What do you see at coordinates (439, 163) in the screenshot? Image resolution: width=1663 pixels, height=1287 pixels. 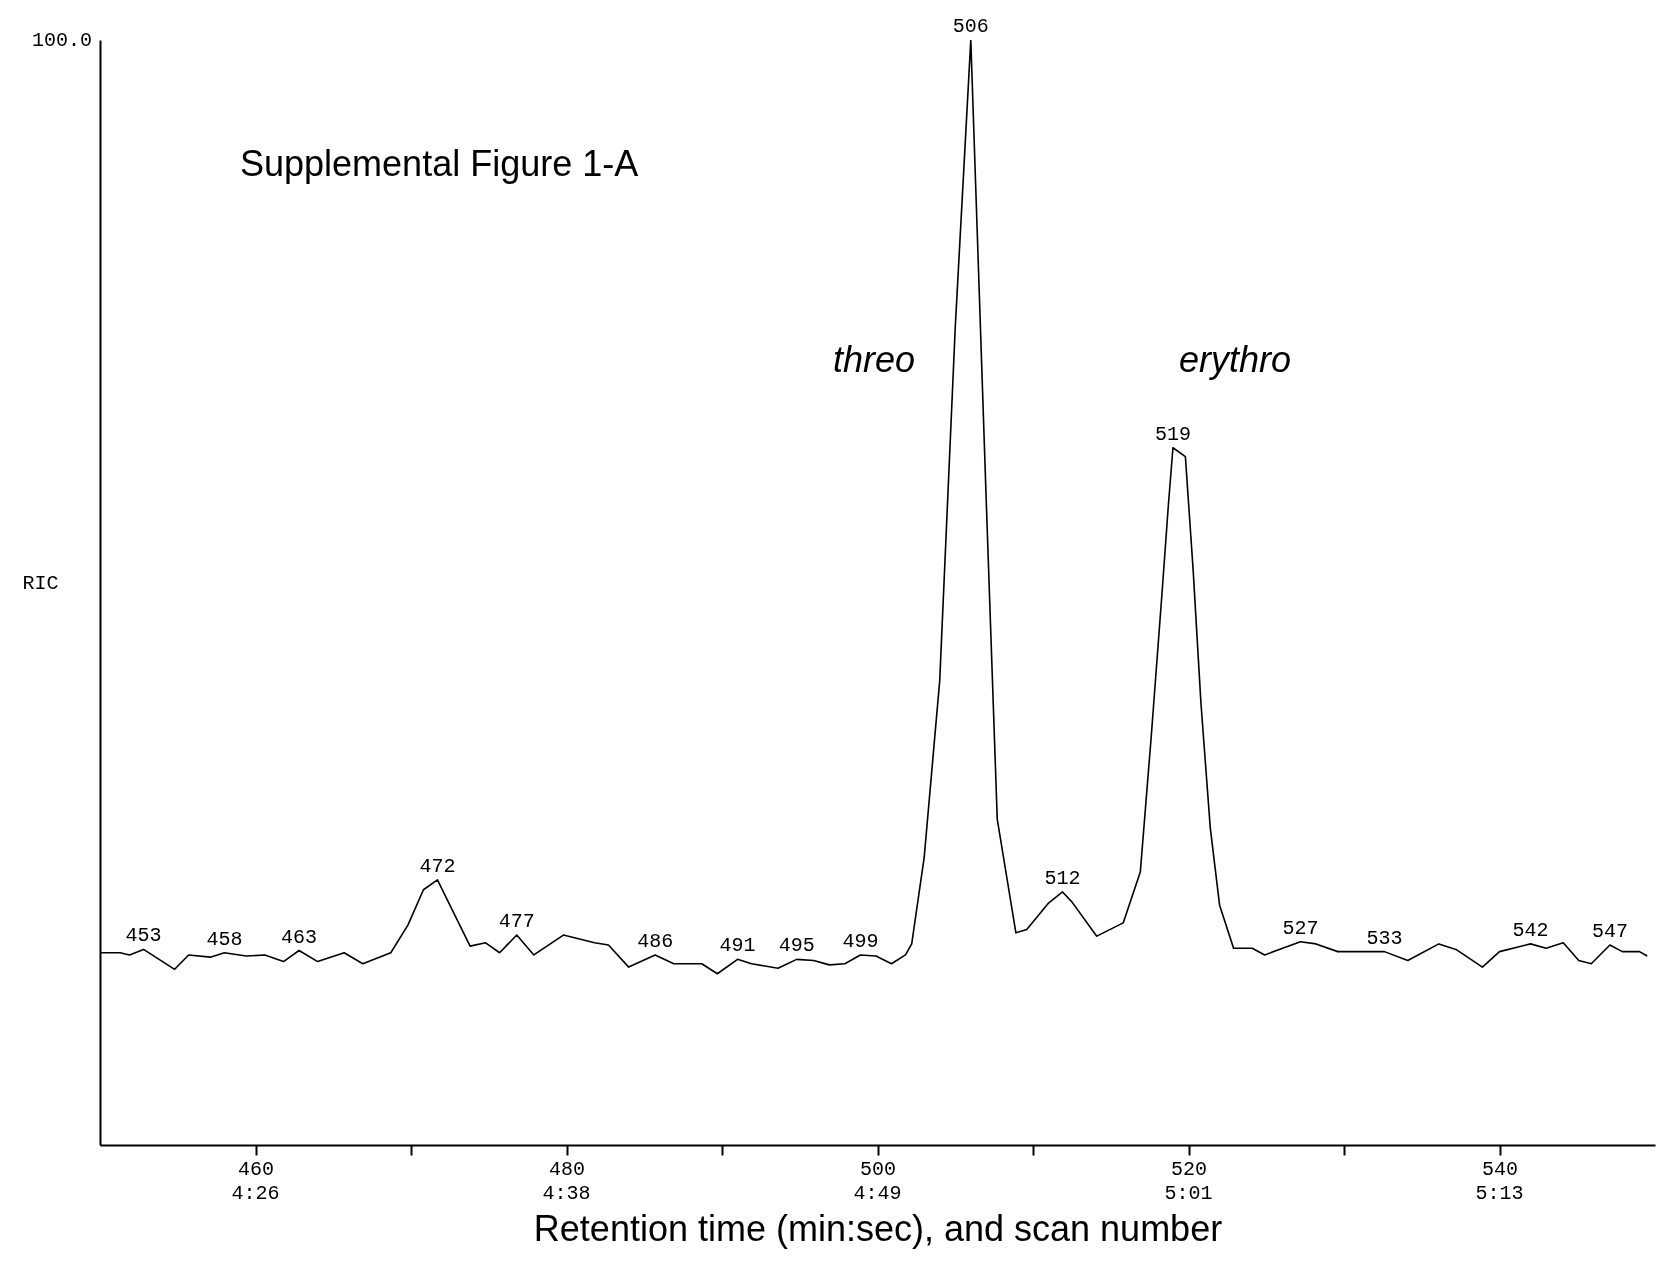 I see `annotation: Supplemental Figure 1-A` at bounding box center [439, 163].